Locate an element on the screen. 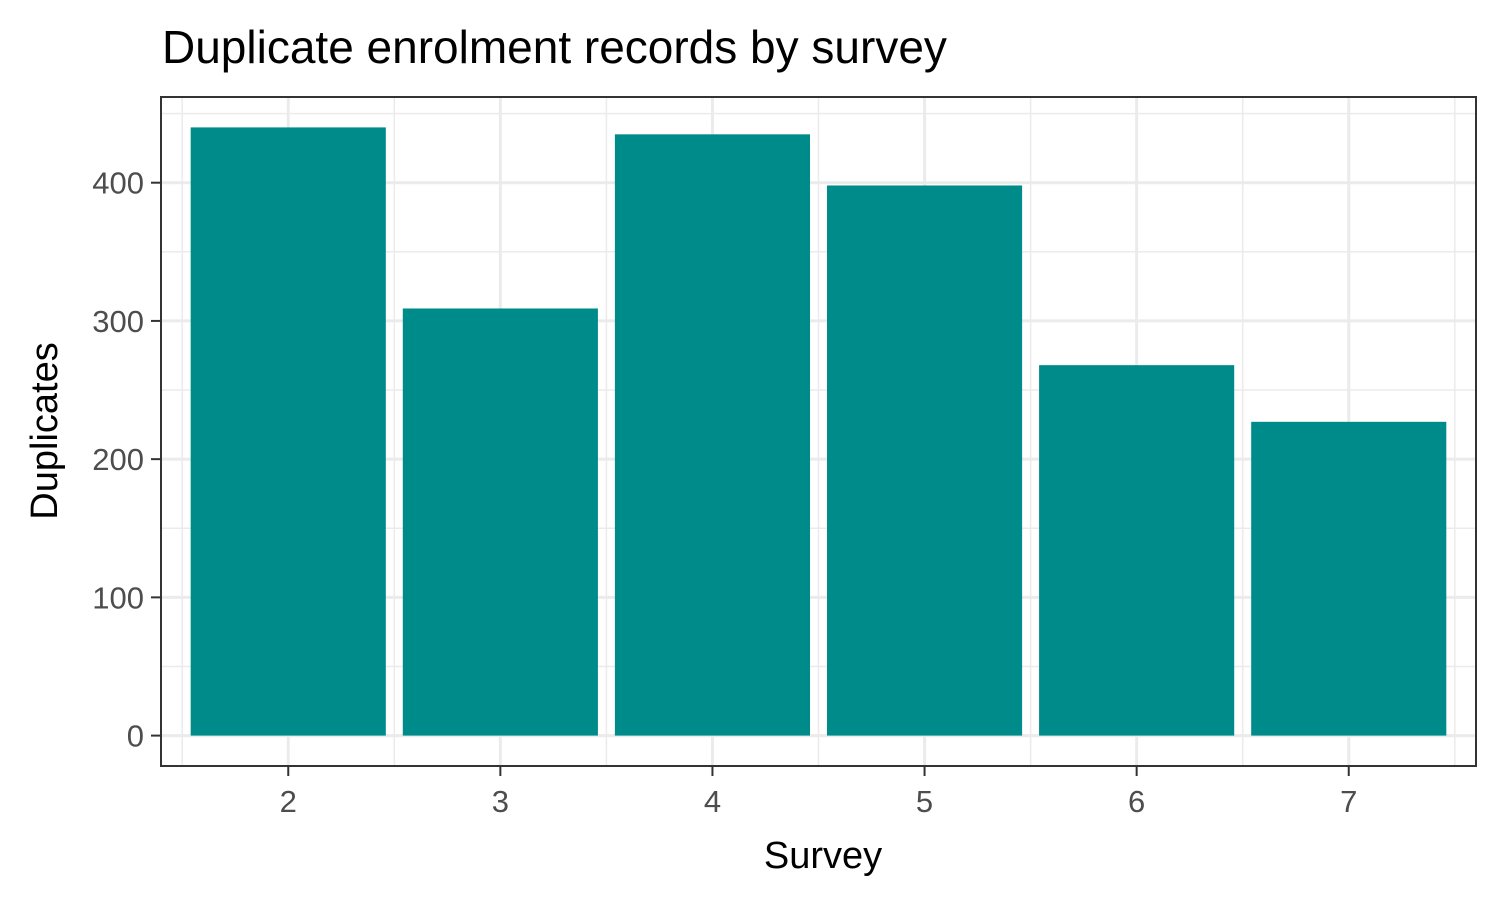 This screenshot has height=900, width=1500. y-axis: 0 100 200 300 400 is located at coordinates (126, 460).